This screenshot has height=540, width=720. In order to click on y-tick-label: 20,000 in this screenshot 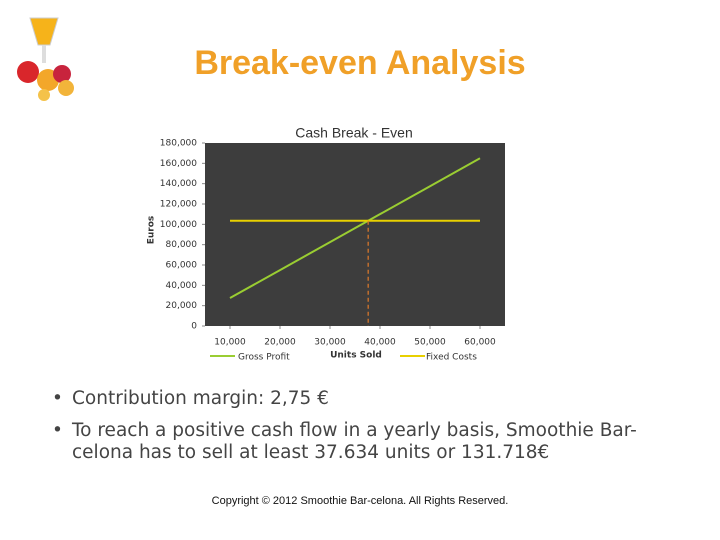, I will do `click(182, 306)`.